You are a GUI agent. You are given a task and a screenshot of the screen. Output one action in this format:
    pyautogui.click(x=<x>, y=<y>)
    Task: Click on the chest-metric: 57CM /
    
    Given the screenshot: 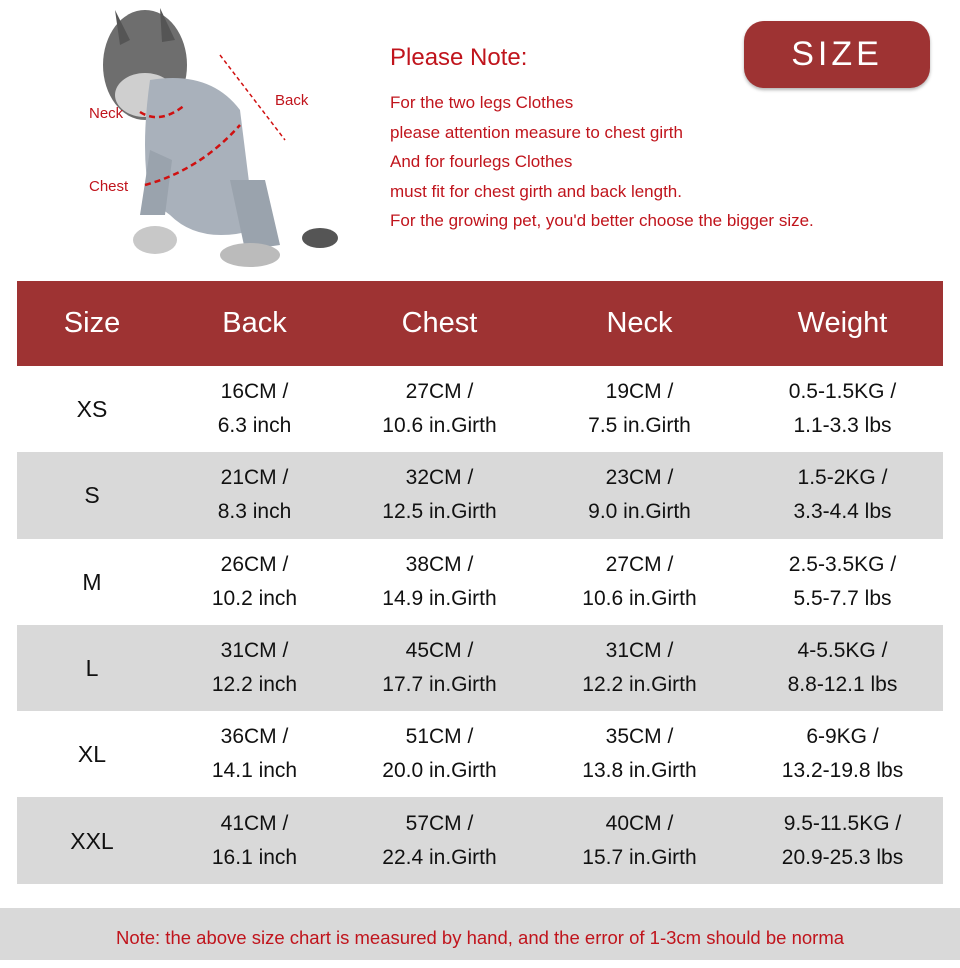 What is the action you would take?
    pyautogui.click(x=439, y=823)
    